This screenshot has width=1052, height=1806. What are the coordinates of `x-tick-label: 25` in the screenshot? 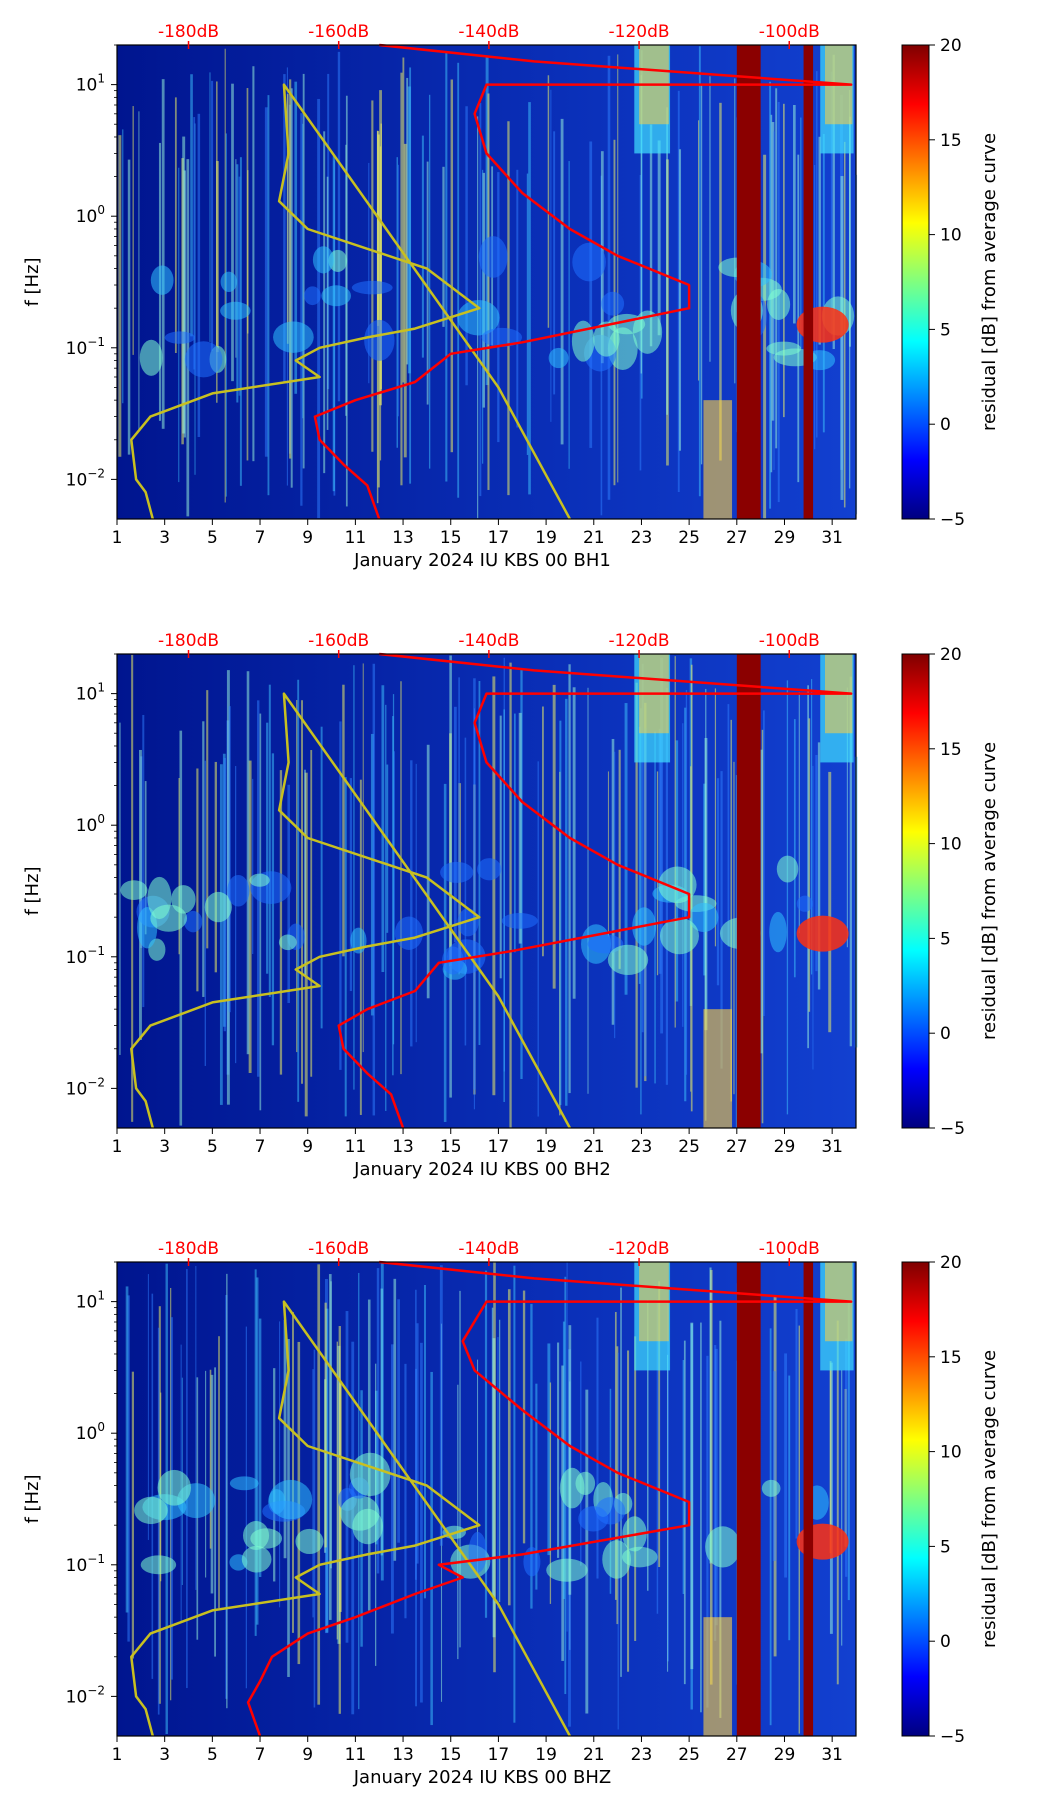 It's located at (689, 1147).